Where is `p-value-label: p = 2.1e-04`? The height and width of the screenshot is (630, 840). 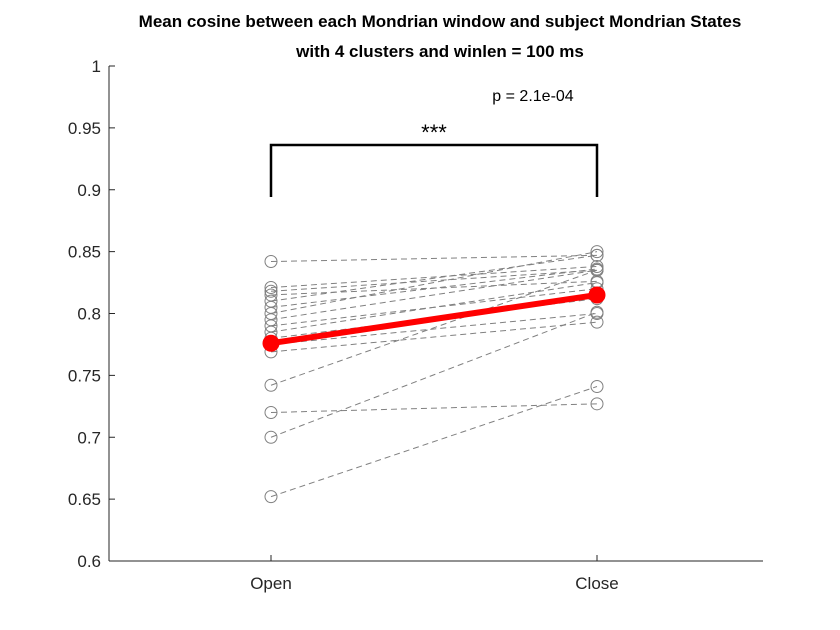 p-value-label: p = 2.1e-04 is located at coordinates (533, 96).